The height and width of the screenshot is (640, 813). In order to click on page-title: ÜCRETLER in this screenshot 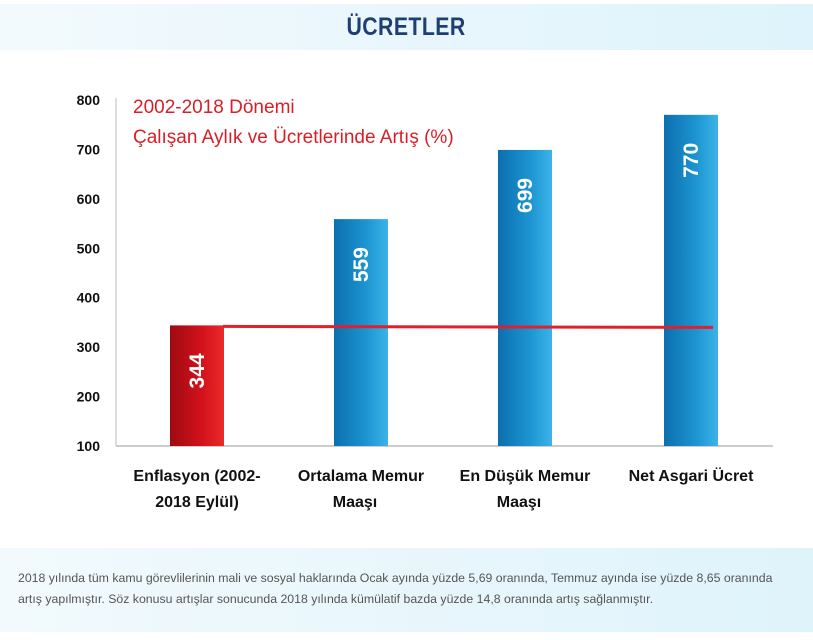, I will do `click(406, 27)`.